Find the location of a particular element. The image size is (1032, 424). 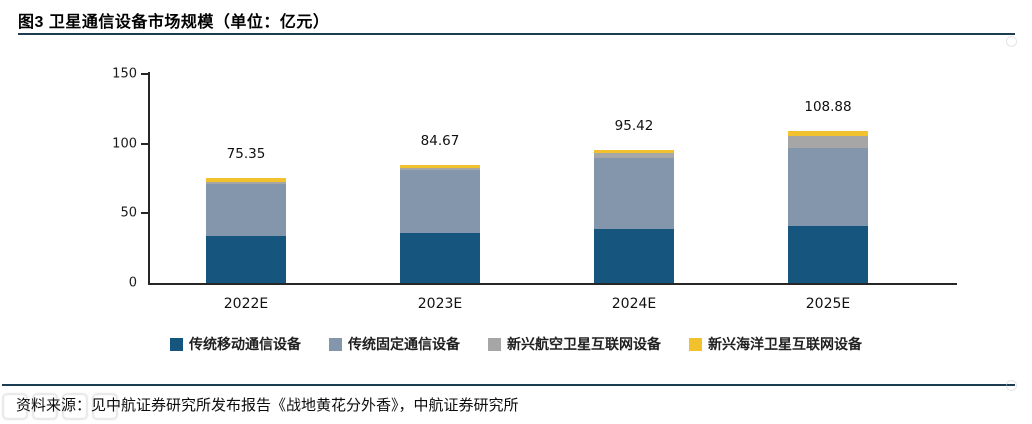

legend-item: 传统移动通信设备 is located at coordinates (235, 344).